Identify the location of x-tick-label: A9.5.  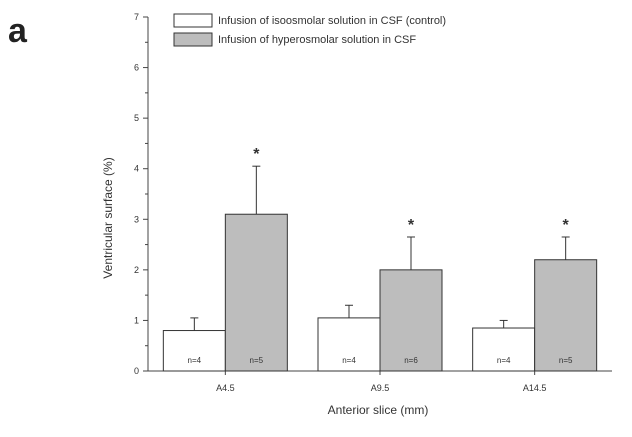
(380, 388).